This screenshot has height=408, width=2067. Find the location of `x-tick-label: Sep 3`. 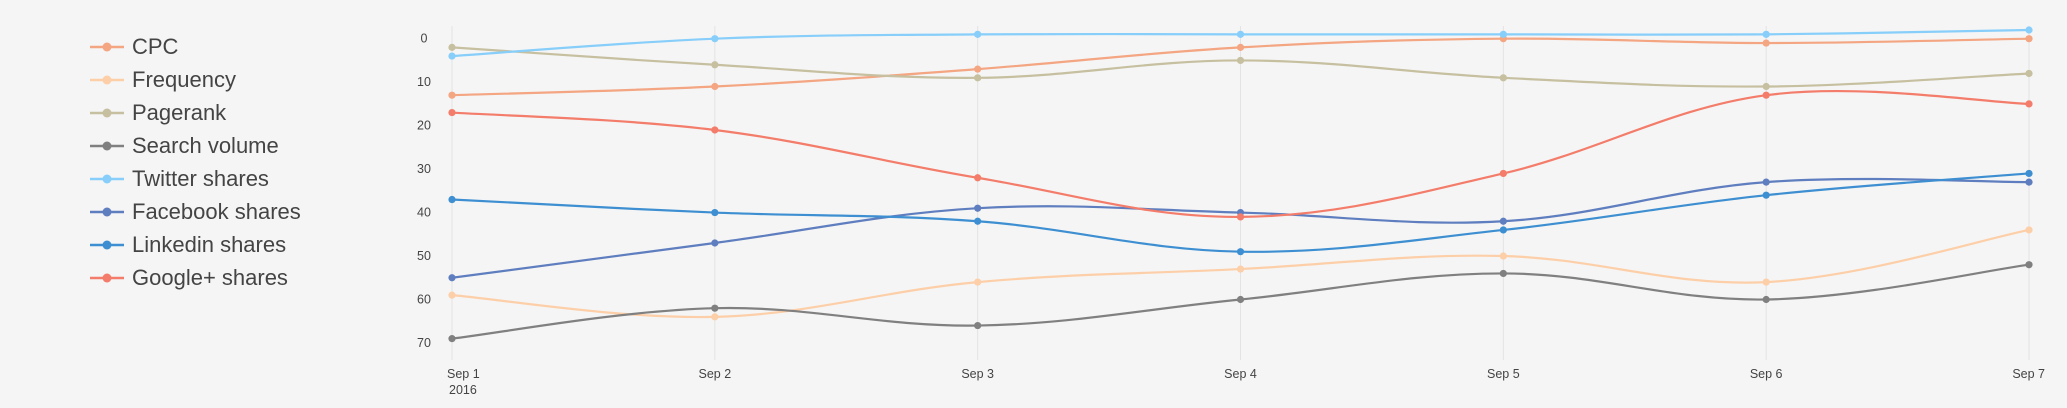

x-tick-label: Sep 3 is located at coordinates (977, 374).